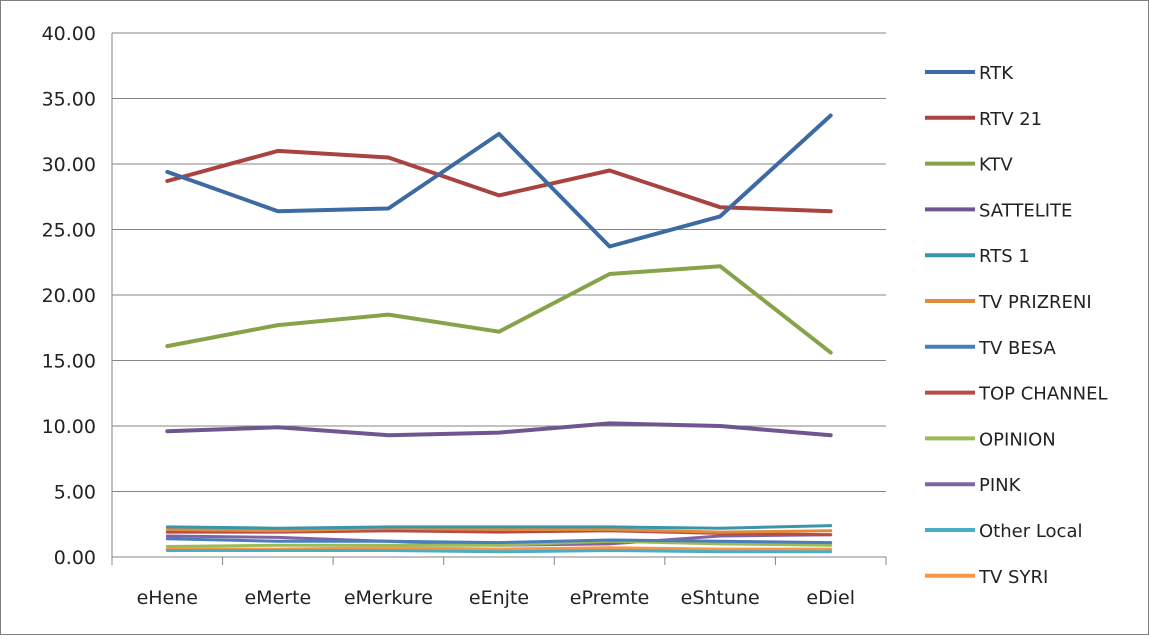 The image size is (1149, 639). Describe the element at coordinates (498, 309) in the screenshot. I see `series-line-ktv` at that location.